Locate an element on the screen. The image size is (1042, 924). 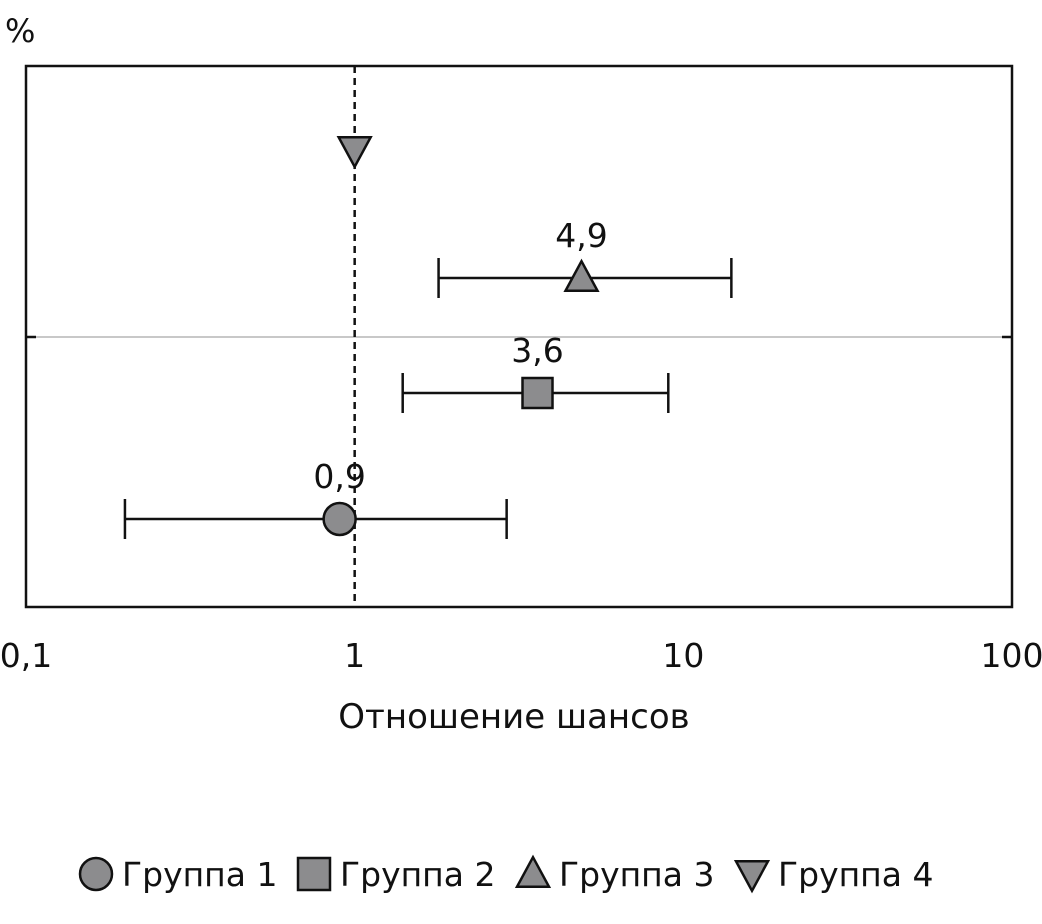
x-tick-label: 1 is located at coordinates (354, 655).